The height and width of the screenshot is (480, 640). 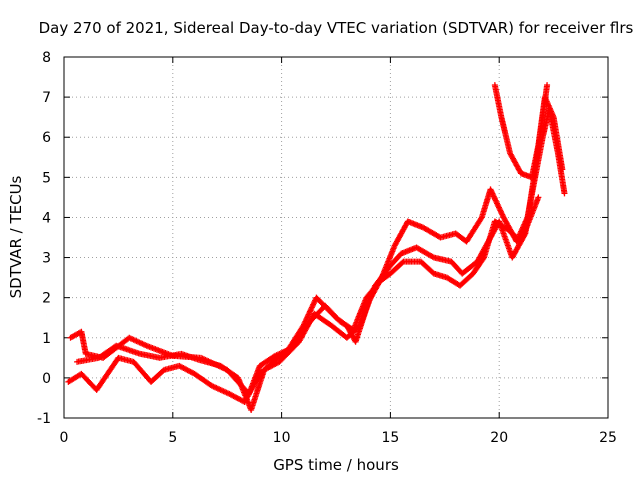 I want to click on y-tick-label: 4, so click(x=46, y=218).